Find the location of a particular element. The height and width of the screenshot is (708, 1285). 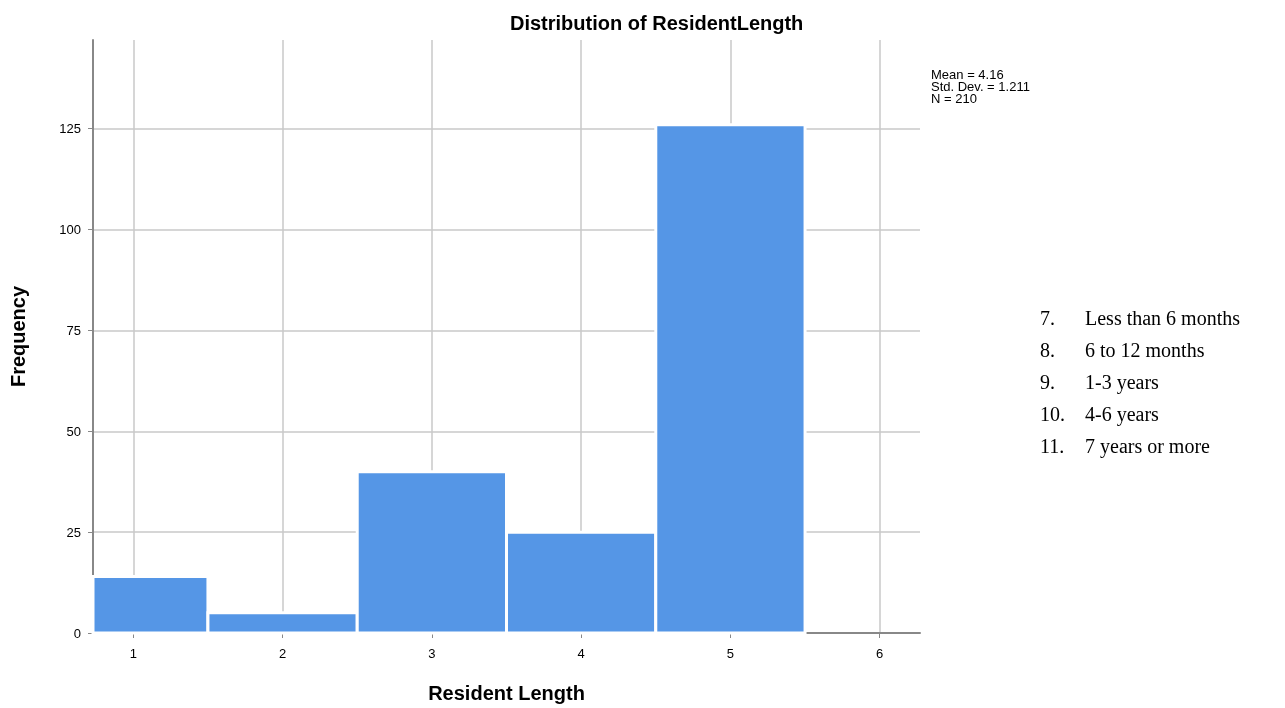

y-tick-label: 50 is located at coordinates (73, 431).